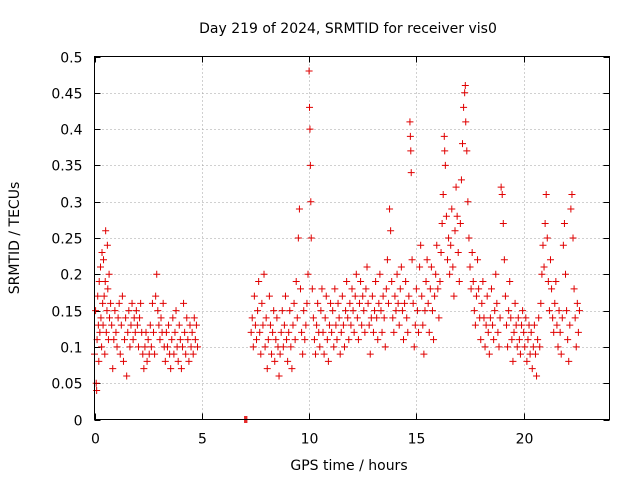 The width and height of the screenshot is (640, 480). What do you see at coordinates (78, 422) in the screenshot?
I see `y-tick-label: 0` at bounding box center [78, 422].